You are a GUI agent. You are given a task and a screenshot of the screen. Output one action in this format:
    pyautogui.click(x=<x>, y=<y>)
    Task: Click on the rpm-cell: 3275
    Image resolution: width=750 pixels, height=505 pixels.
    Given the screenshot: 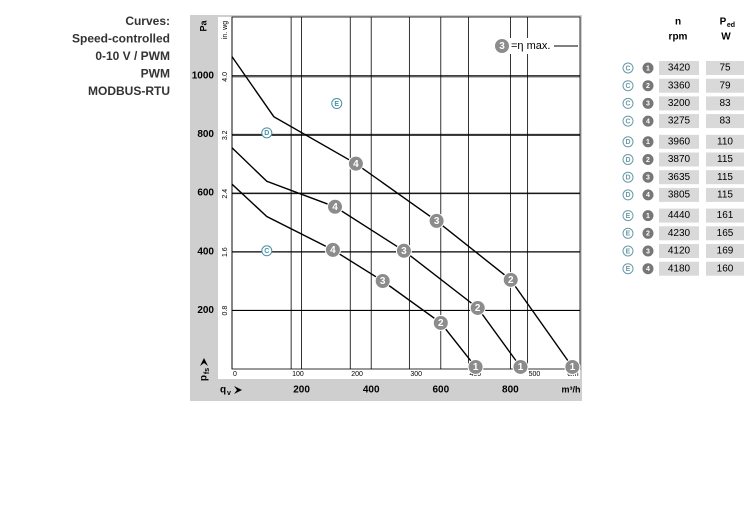 What is the action you would take?
    pyautogui.click(x=679, y=121)
    